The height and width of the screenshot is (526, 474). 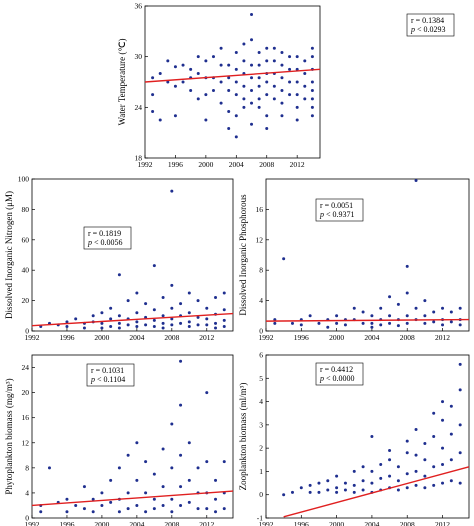 I want to click on stat-box, so click(x=339, y=374).